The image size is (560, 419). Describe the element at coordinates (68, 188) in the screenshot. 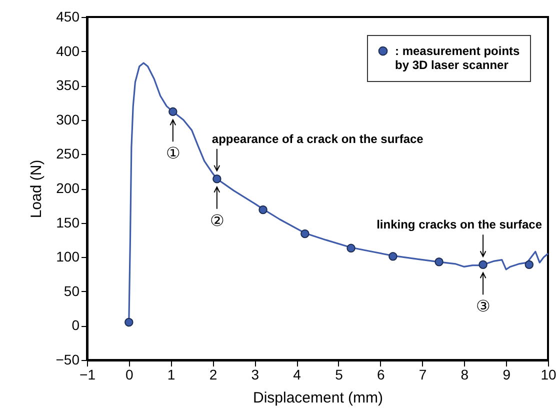

I see `y-tick-label: 200` at that location.